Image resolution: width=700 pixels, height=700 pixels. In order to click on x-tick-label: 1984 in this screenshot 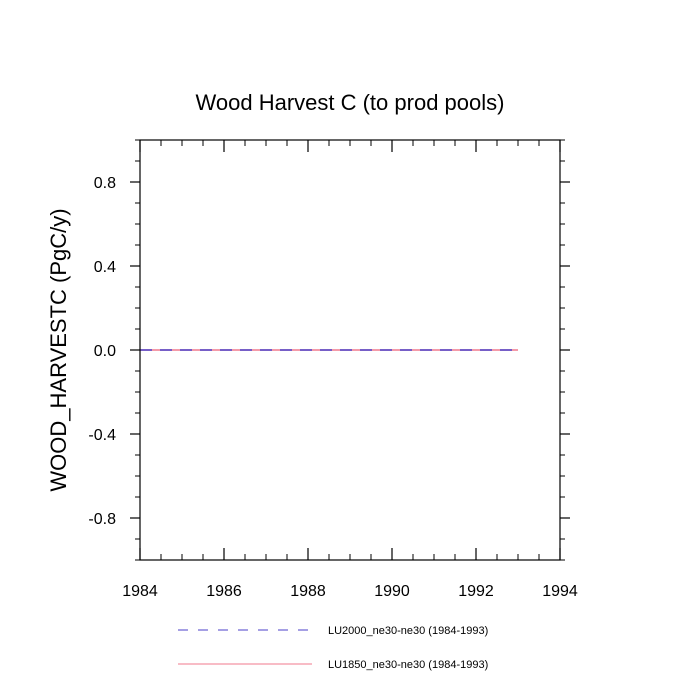, I will do `click(140, 591)`.